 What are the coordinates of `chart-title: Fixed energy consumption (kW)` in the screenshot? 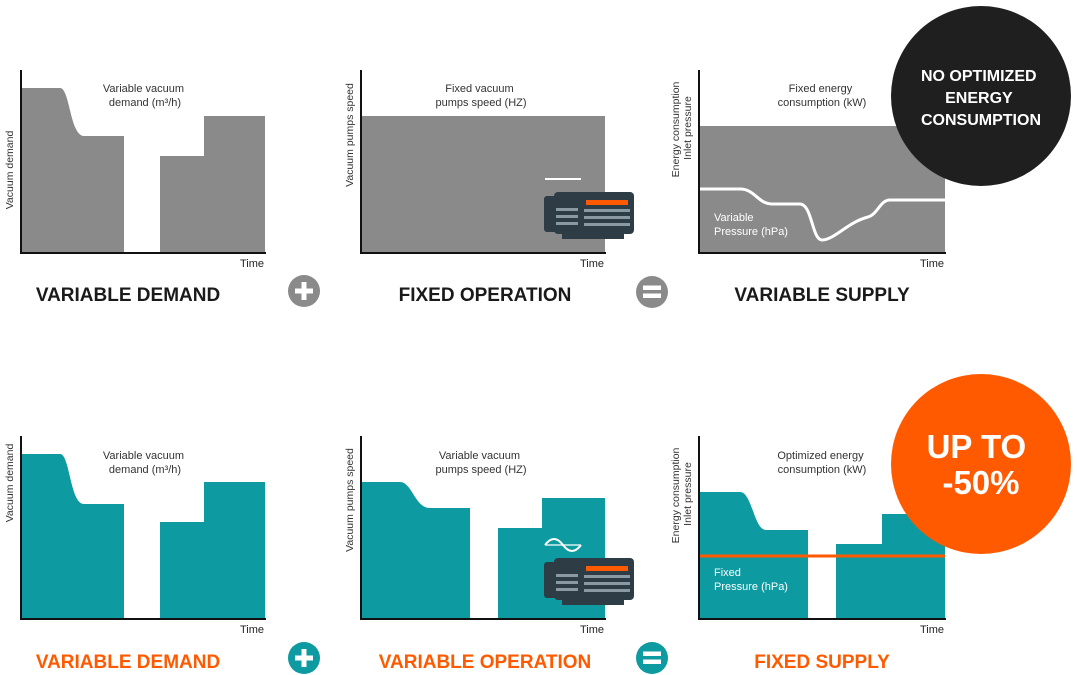 It's located at (822, 96).